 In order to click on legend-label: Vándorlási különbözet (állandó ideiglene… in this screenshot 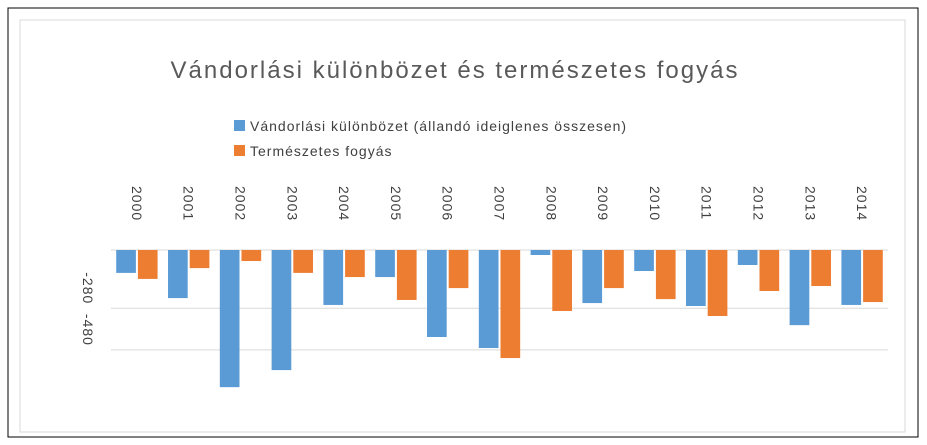, I will do `click(438, 126)`.